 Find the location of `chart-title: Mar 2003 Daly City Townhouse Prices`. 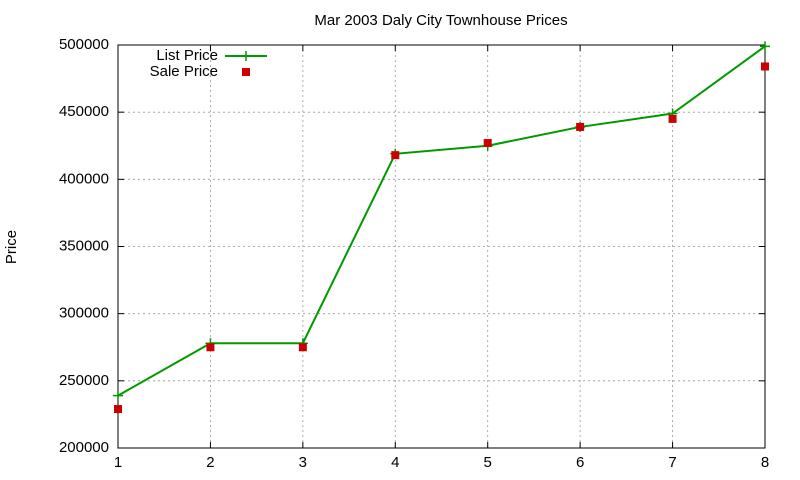

chart-title: Mar 2003 Daly City Townhouse Prices is located at coordinates (440, 20).